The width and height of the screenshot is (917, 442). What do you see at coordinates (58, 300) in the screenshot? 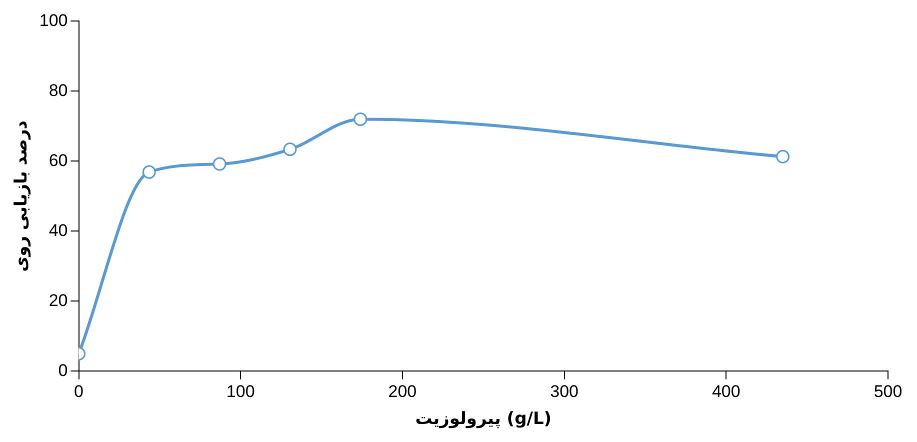
I see `y-tick-label: 20` at bounding box center [58, 300].